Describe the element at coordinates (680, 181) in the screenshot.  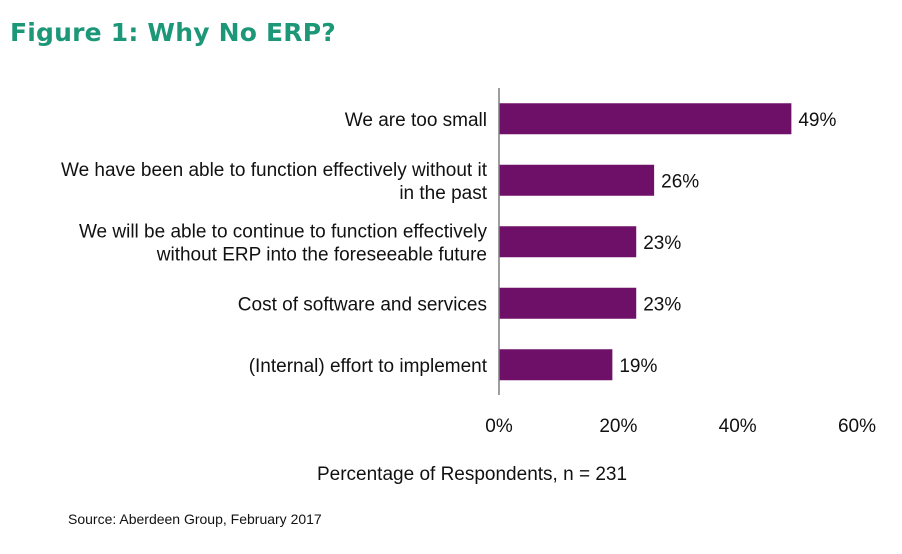
I see `value-label-2: 26%` at that location.